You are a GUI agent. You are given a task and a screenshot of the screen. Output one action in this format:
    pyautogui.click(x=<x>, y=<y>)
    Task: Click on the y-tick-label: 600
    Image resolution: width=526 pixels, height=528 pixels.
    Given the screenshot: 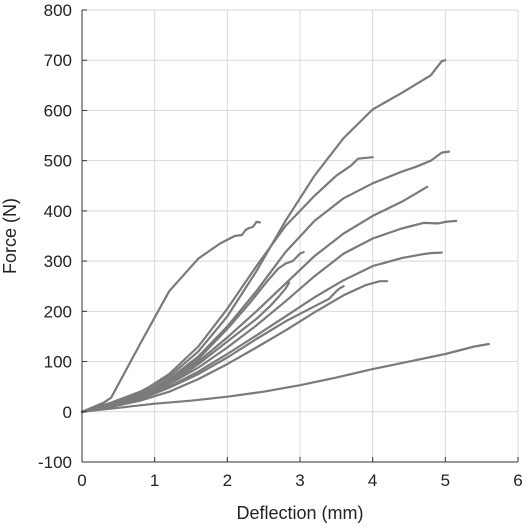 What is the action you would take?
    pyautogui.click(x=58, y=110)
    